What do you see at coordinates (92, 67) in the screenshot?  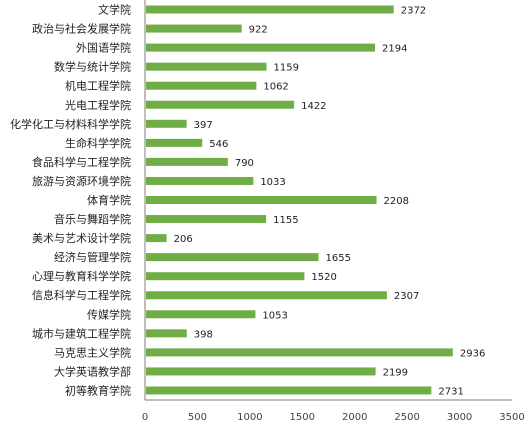 I see `category-label: 数学与统计学院` at bounding box center [92, 67].